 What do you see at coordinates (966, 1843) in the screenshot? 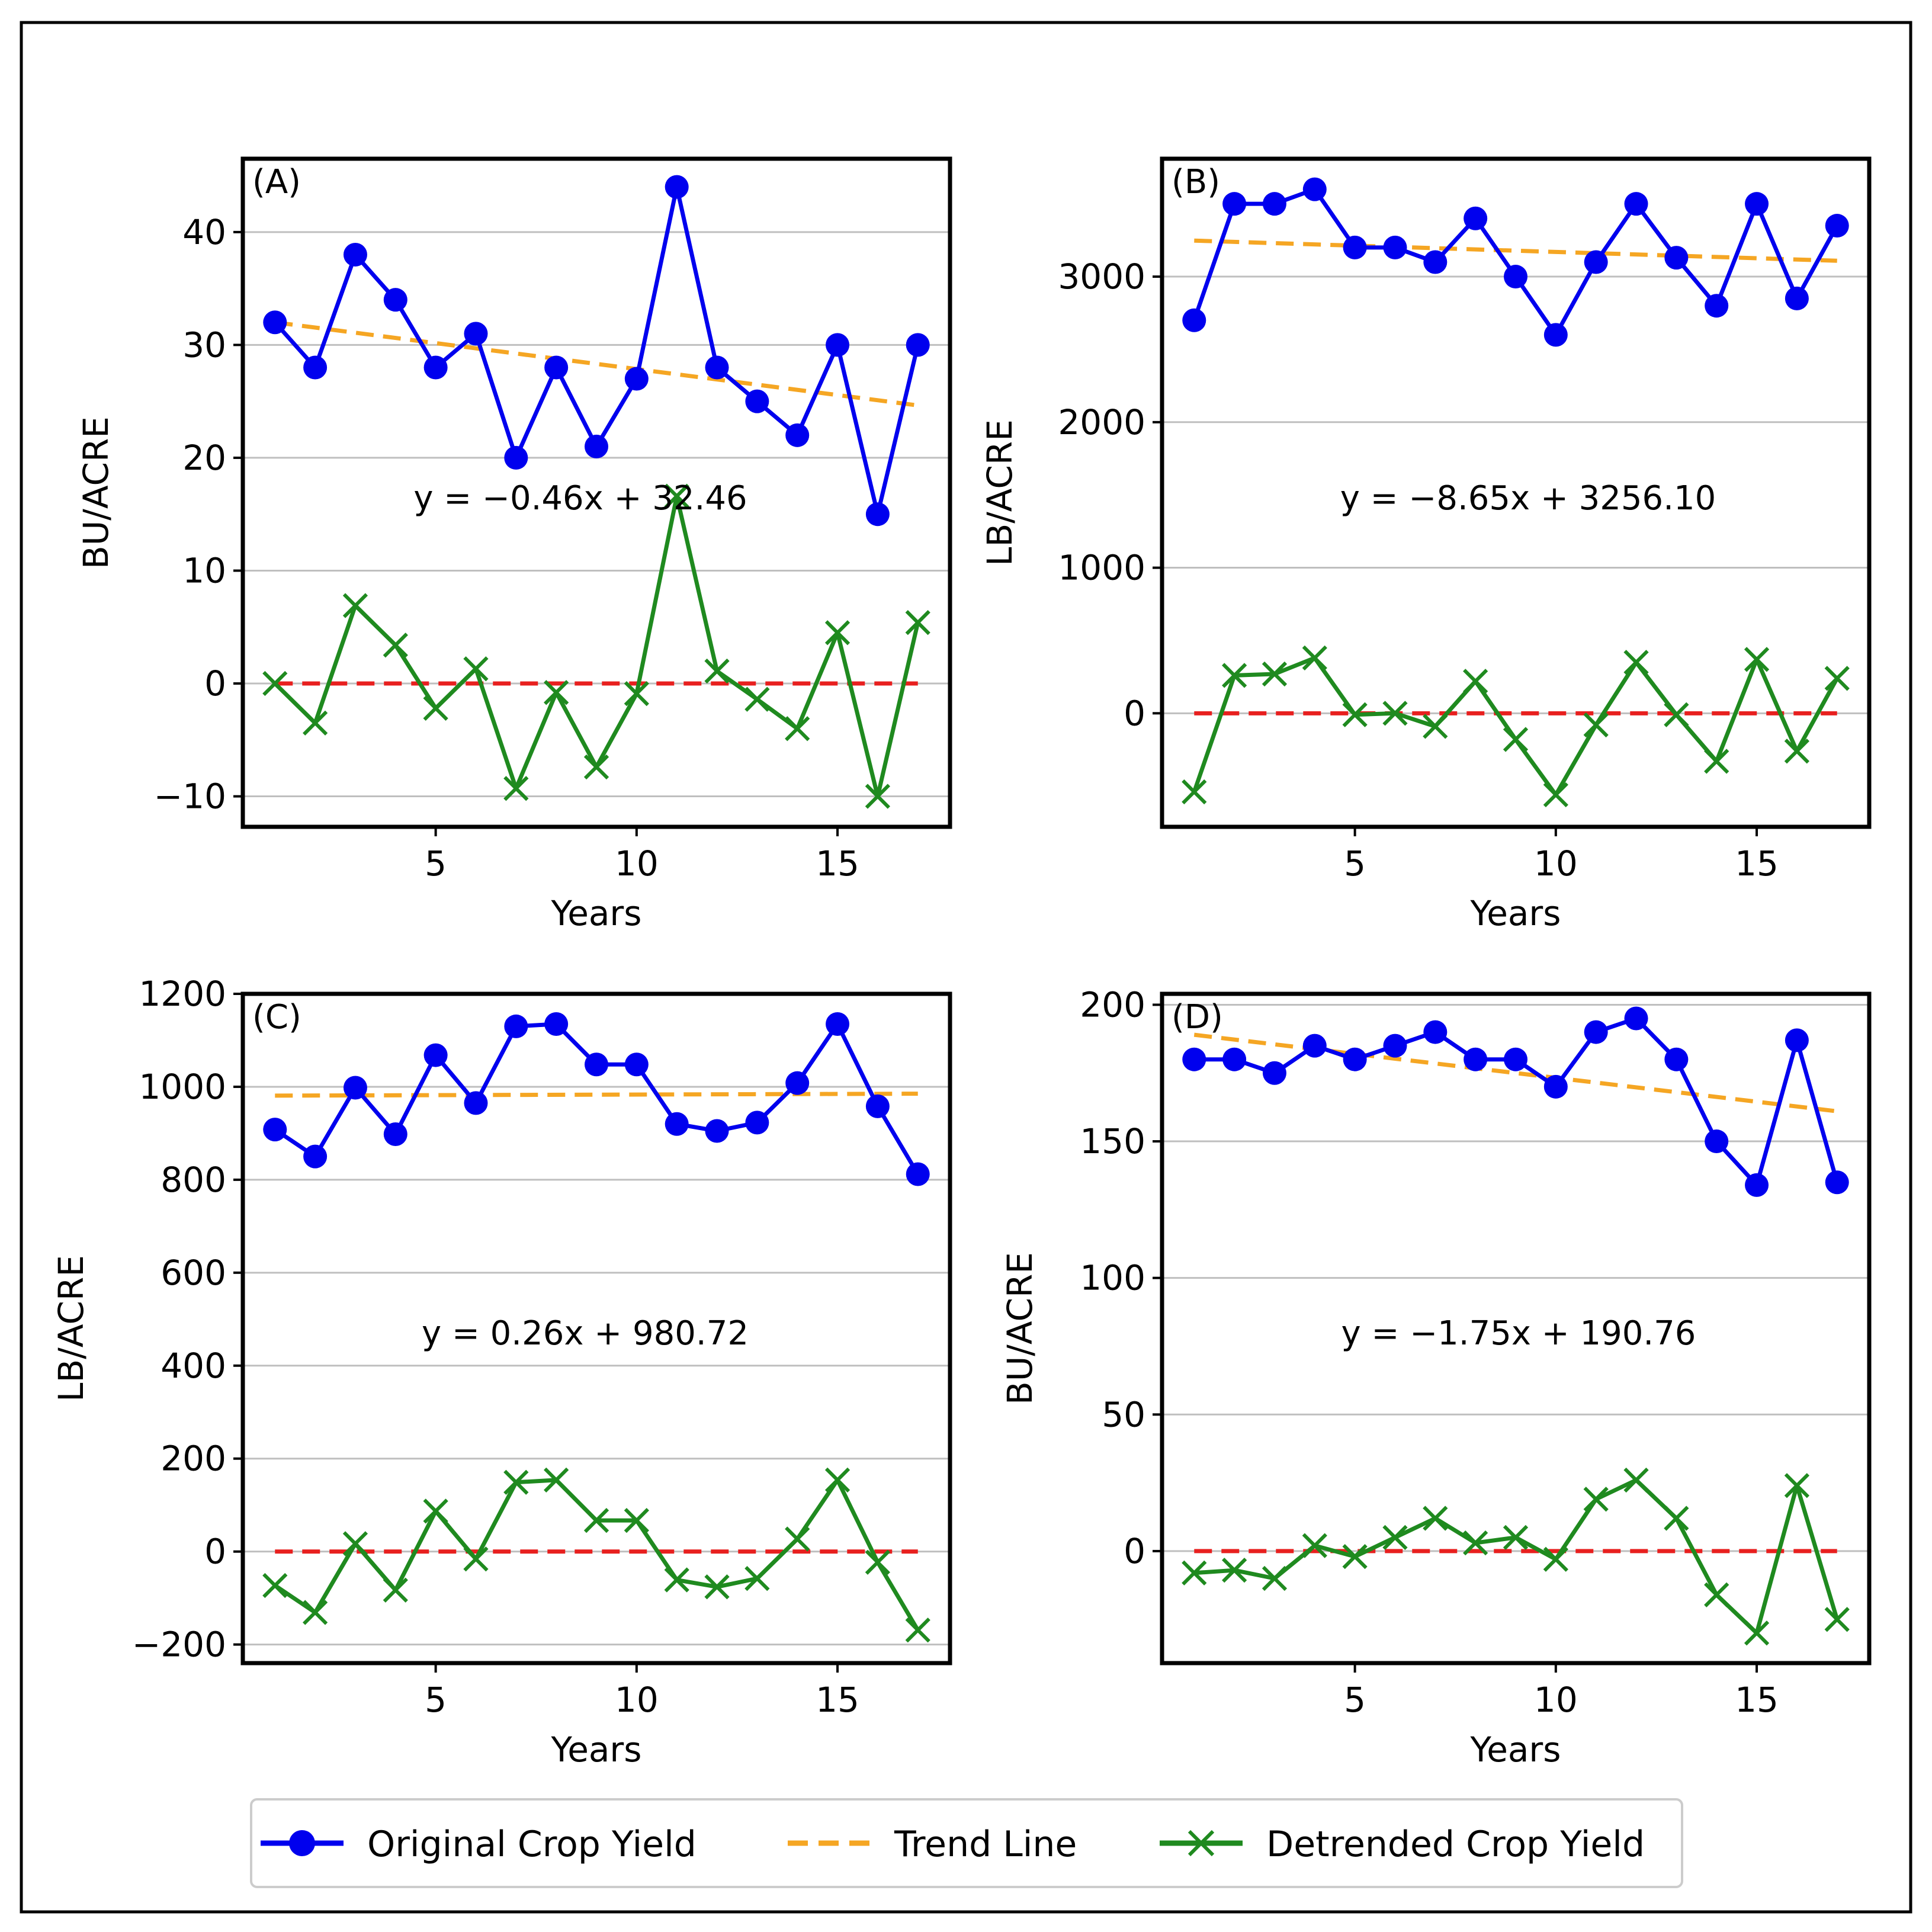
I see `legend-frame` at bounding box center [966, 1843].